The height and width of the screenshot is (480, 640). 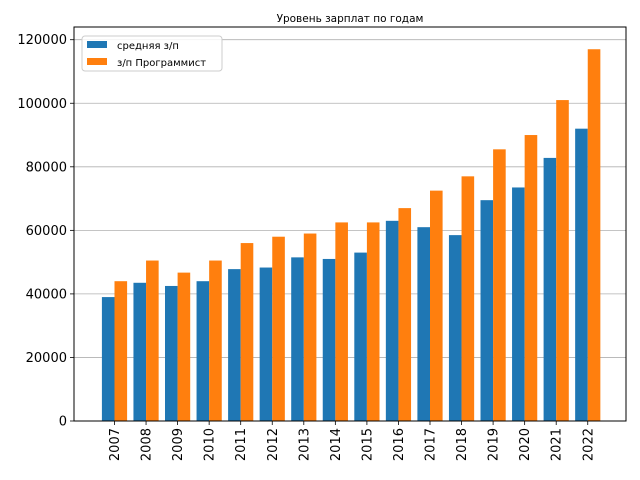 I want to click on x-tick-label: 2020, so click(x=525, y=444).